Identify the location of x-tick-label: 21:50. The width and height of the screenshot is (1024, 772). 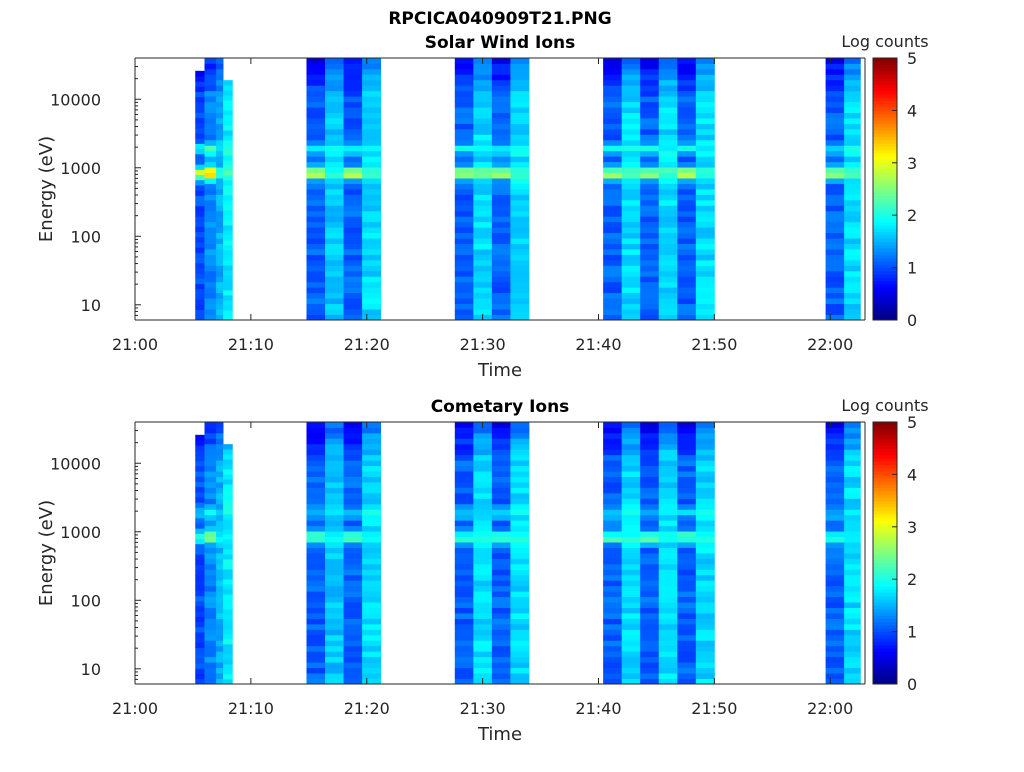
(714, 344).